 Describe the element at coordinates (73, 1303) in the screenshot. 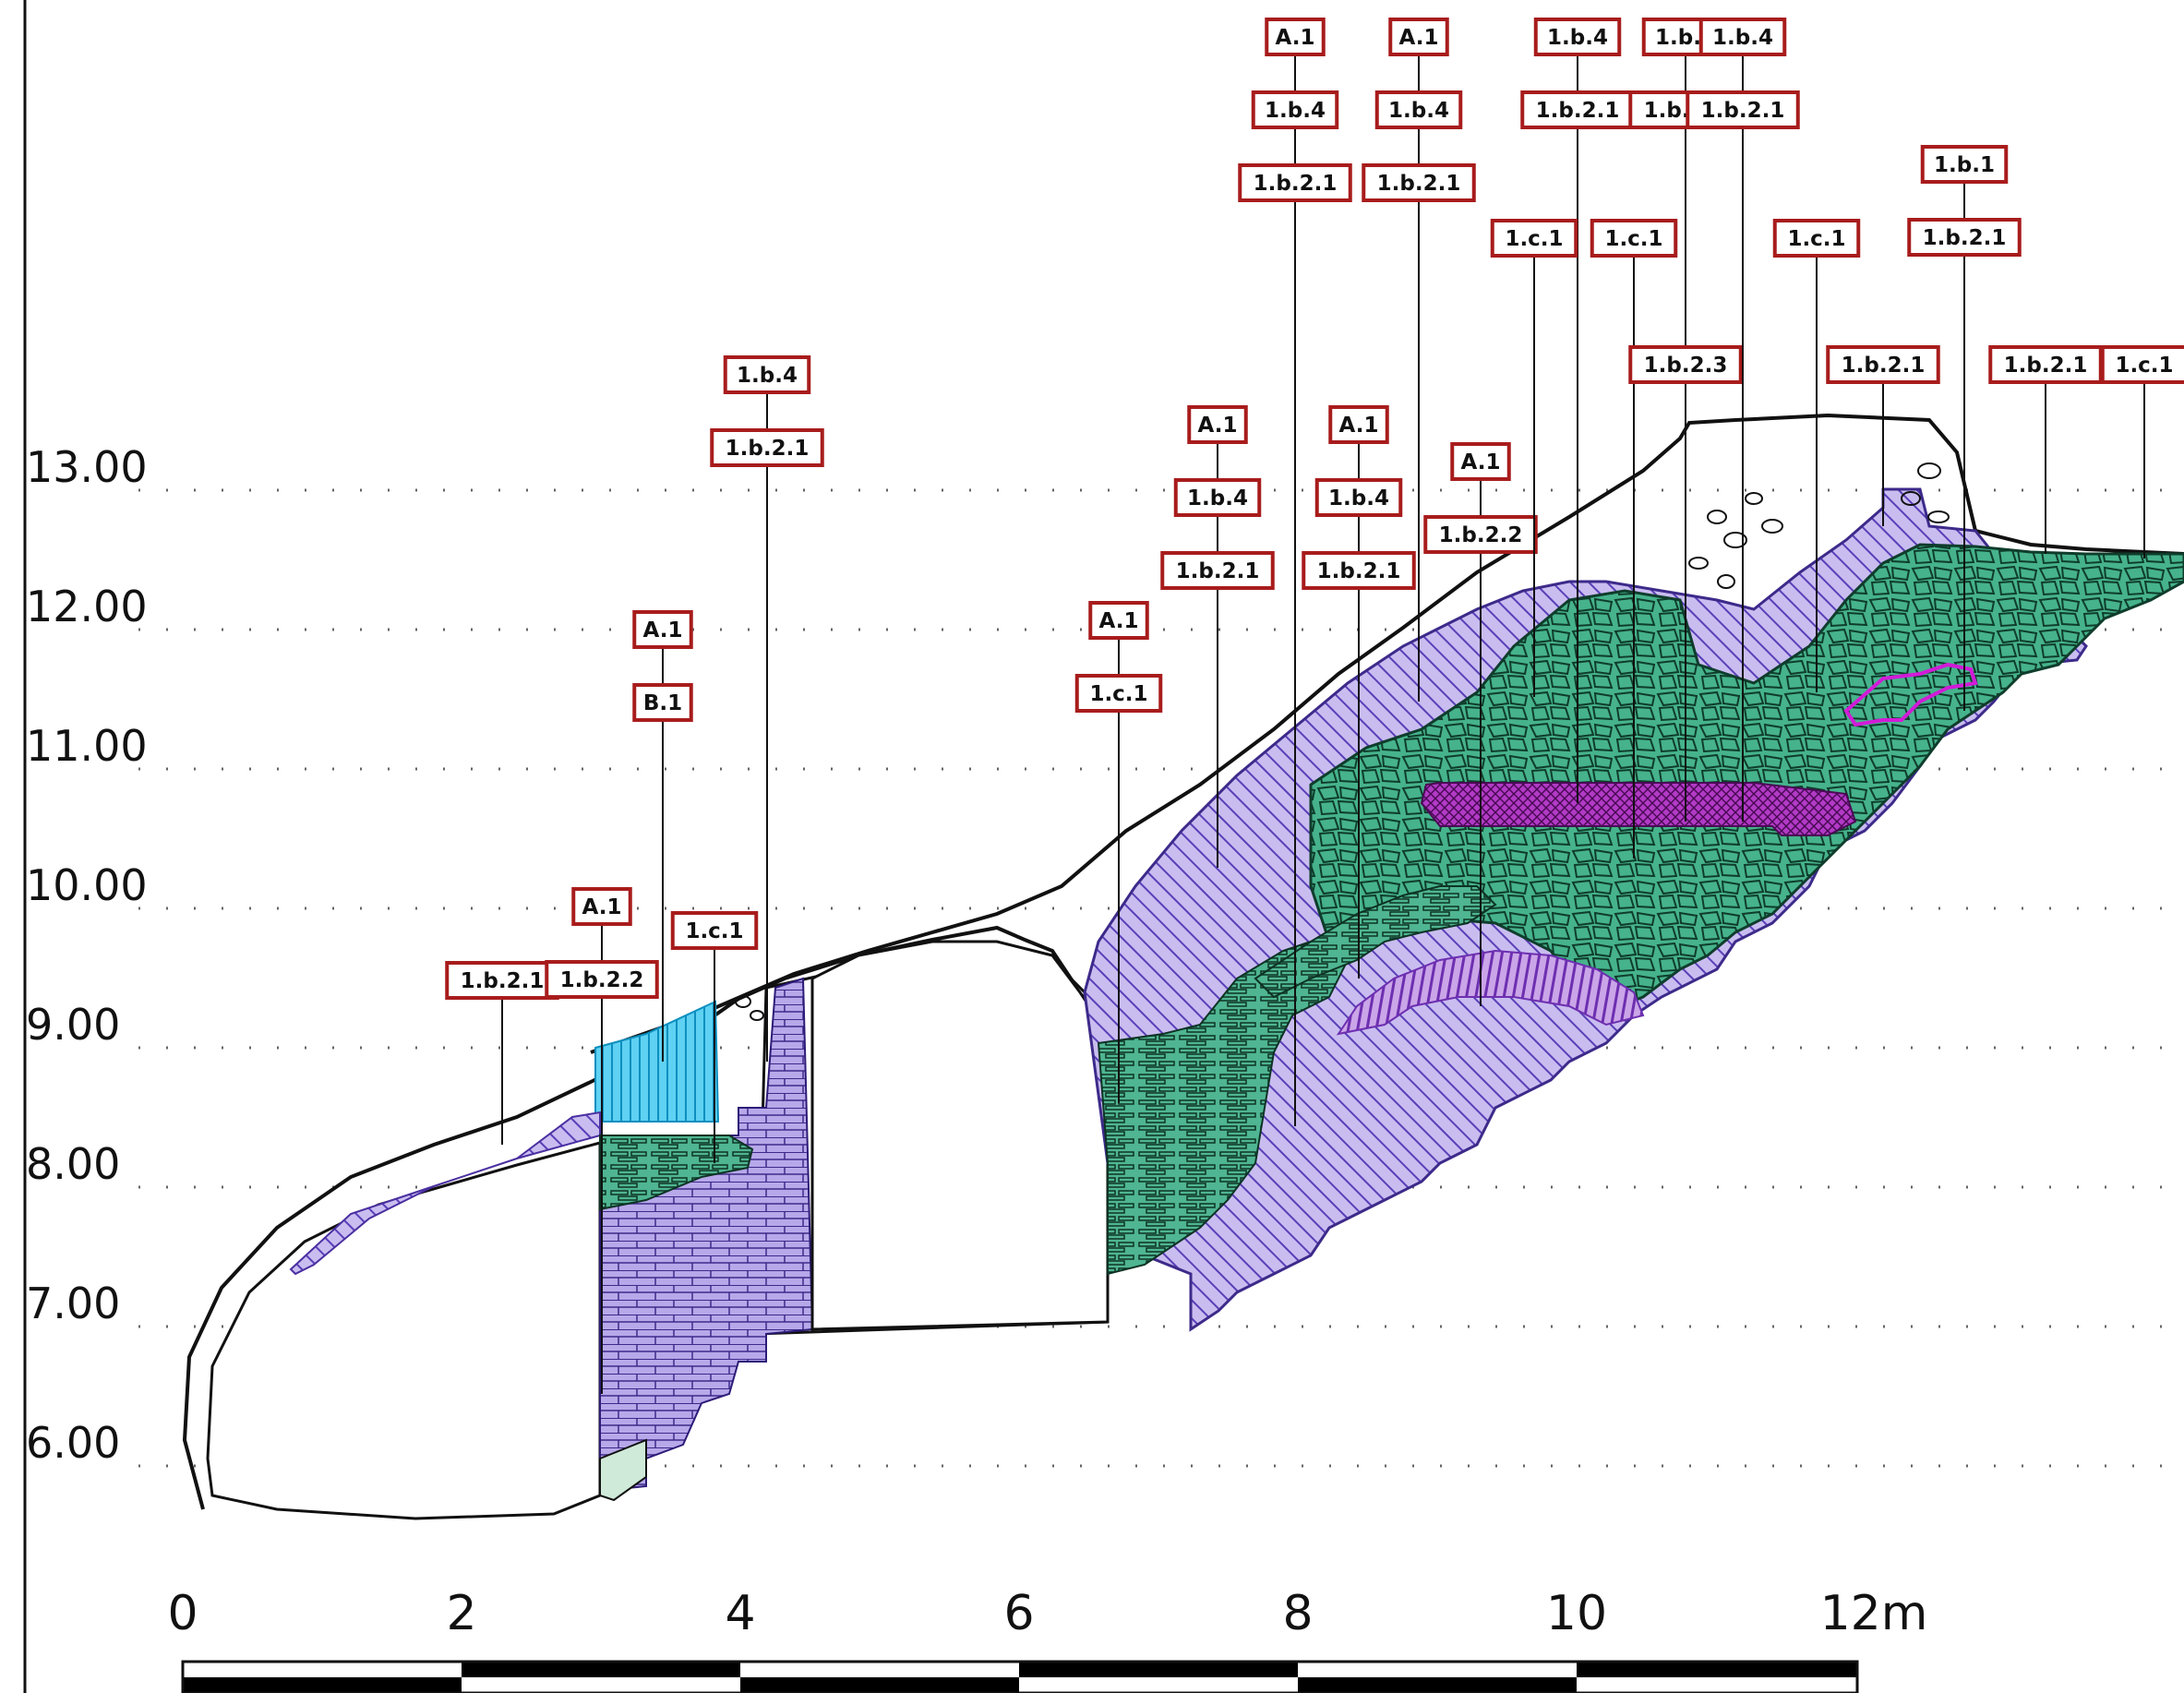

I see `elevation-label: 7.00` at that location.